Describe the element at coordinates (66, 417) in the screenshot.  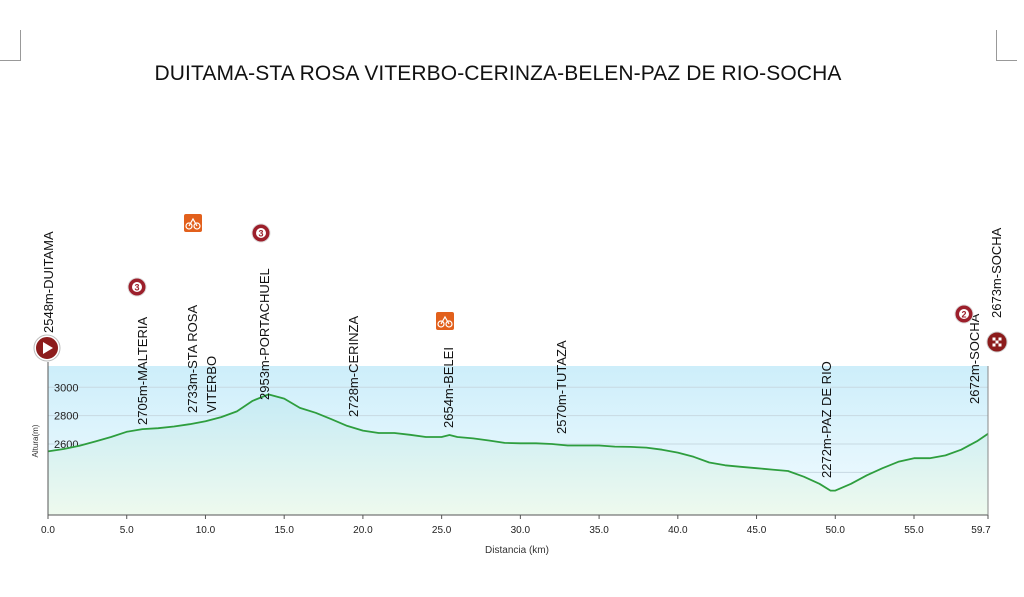
I see `y-tick-label: 2800` at that location.